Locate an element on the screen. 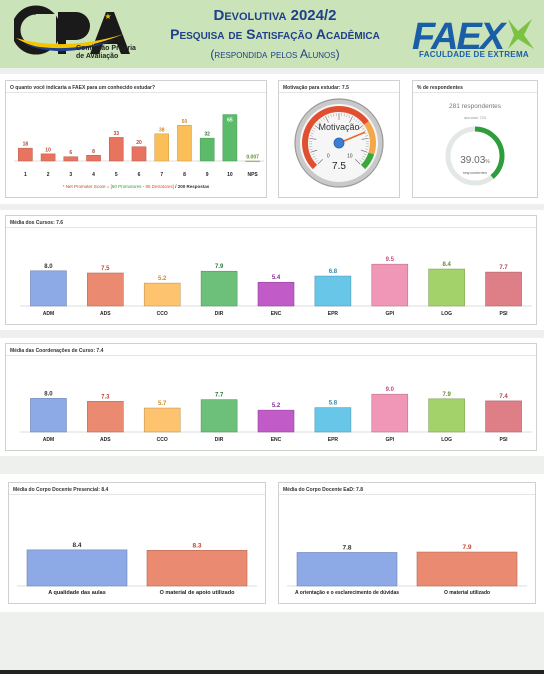 The width and height of the screenshot is (544, 674). value-label: 5.4 is located at coordinates (276, 278).